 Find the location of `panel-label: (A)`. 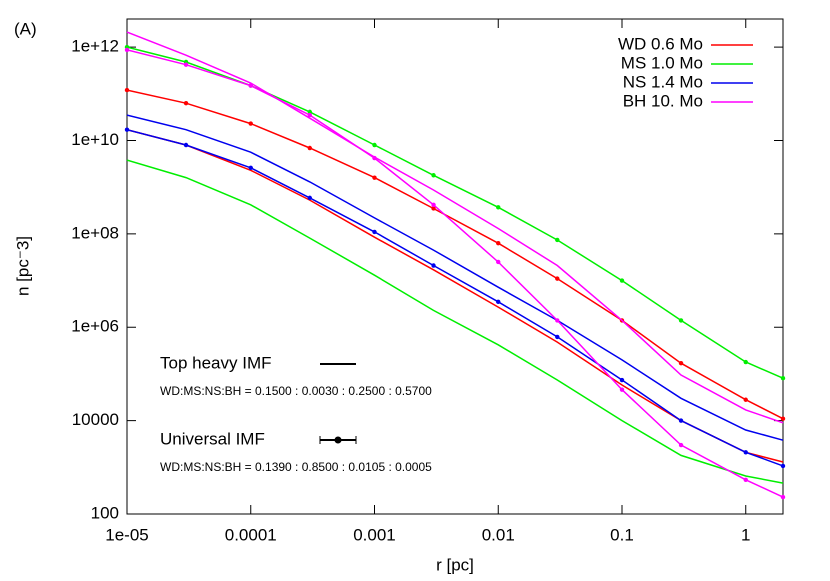

panel-label: (A) is located at coordinates (25, 28).